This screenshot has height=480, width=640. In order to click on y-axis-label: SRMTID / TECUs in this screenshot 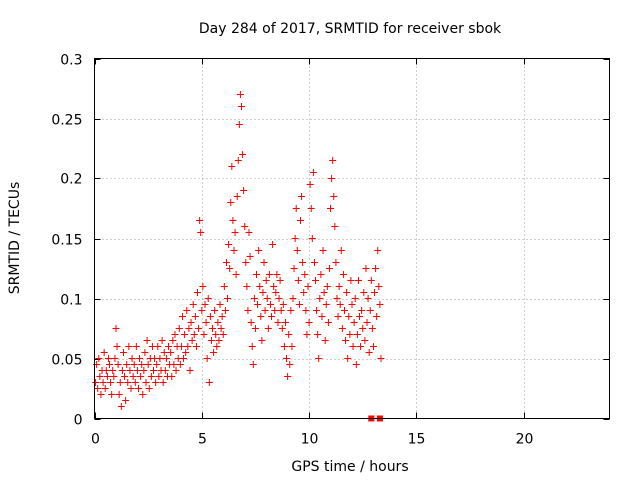, I will do `click(15, 238)`.